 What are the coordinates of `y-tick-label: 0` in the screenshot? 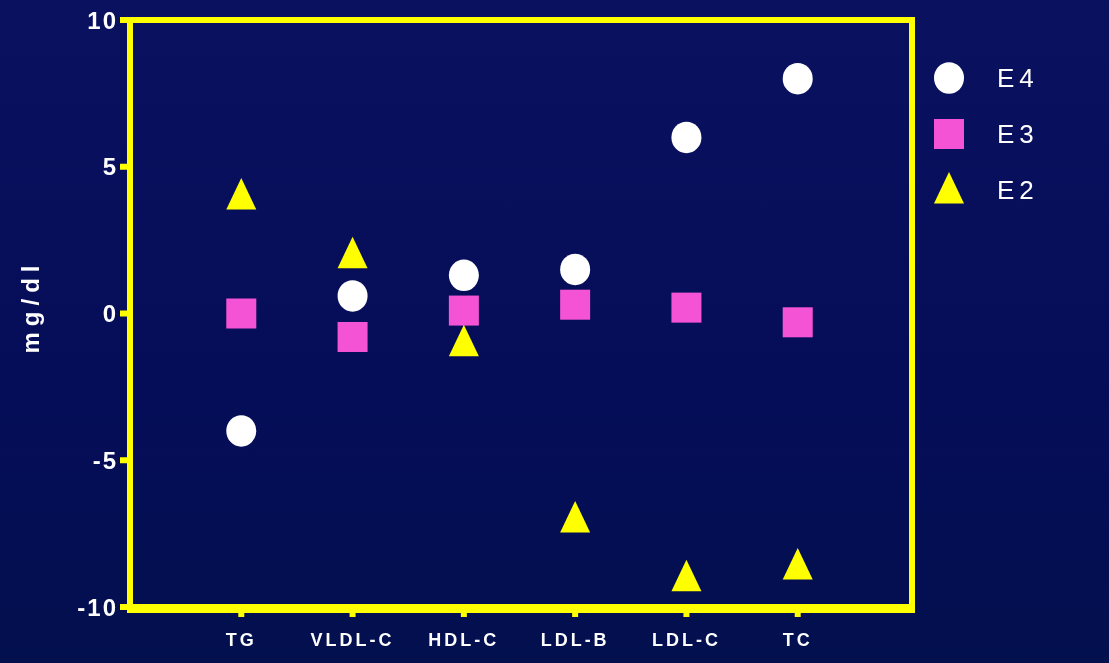 It's located at (110, 314).